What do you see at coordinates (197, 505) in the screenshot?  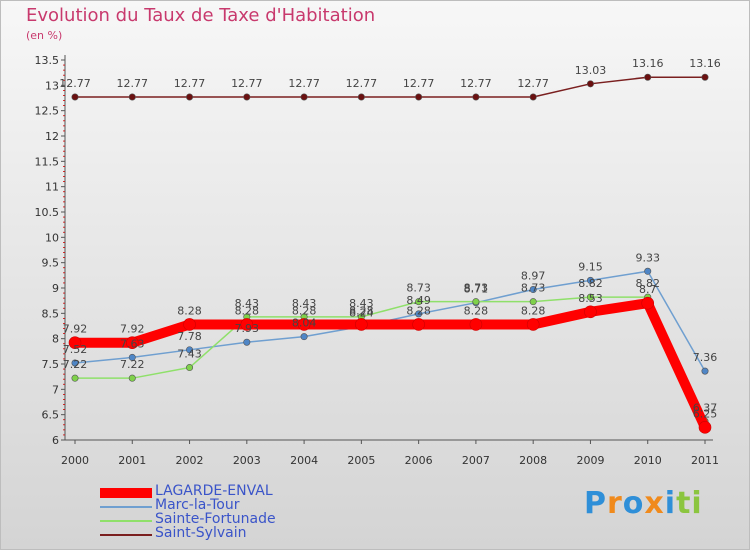 I see `legend-label: Marc-la-Tour` at bounding box center [197, 505].